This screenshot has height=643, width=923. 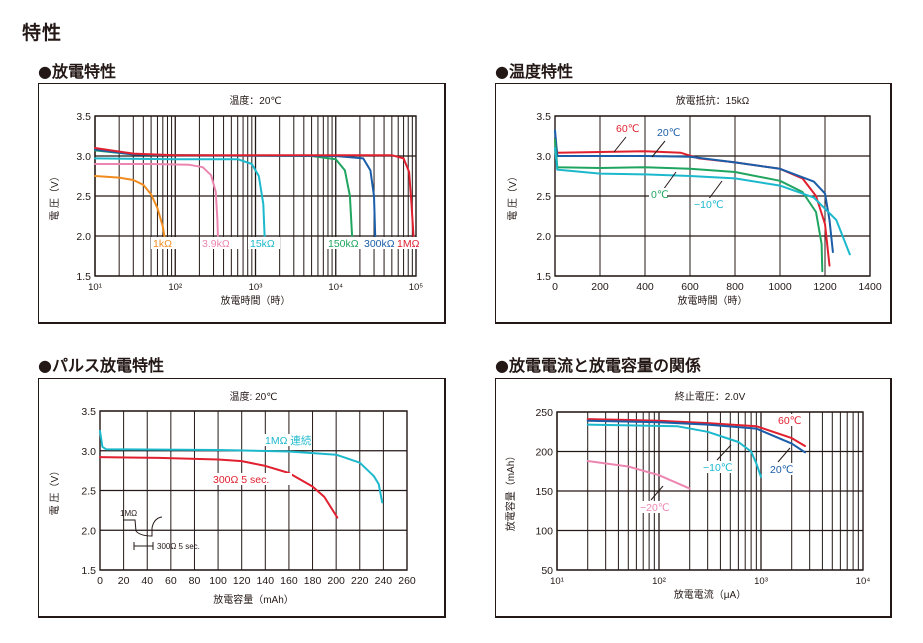 What do you see at coordinates (128, 513) in the screenshot?
I see `svg-text: 1MΩ` at bounding box center [128, 513].